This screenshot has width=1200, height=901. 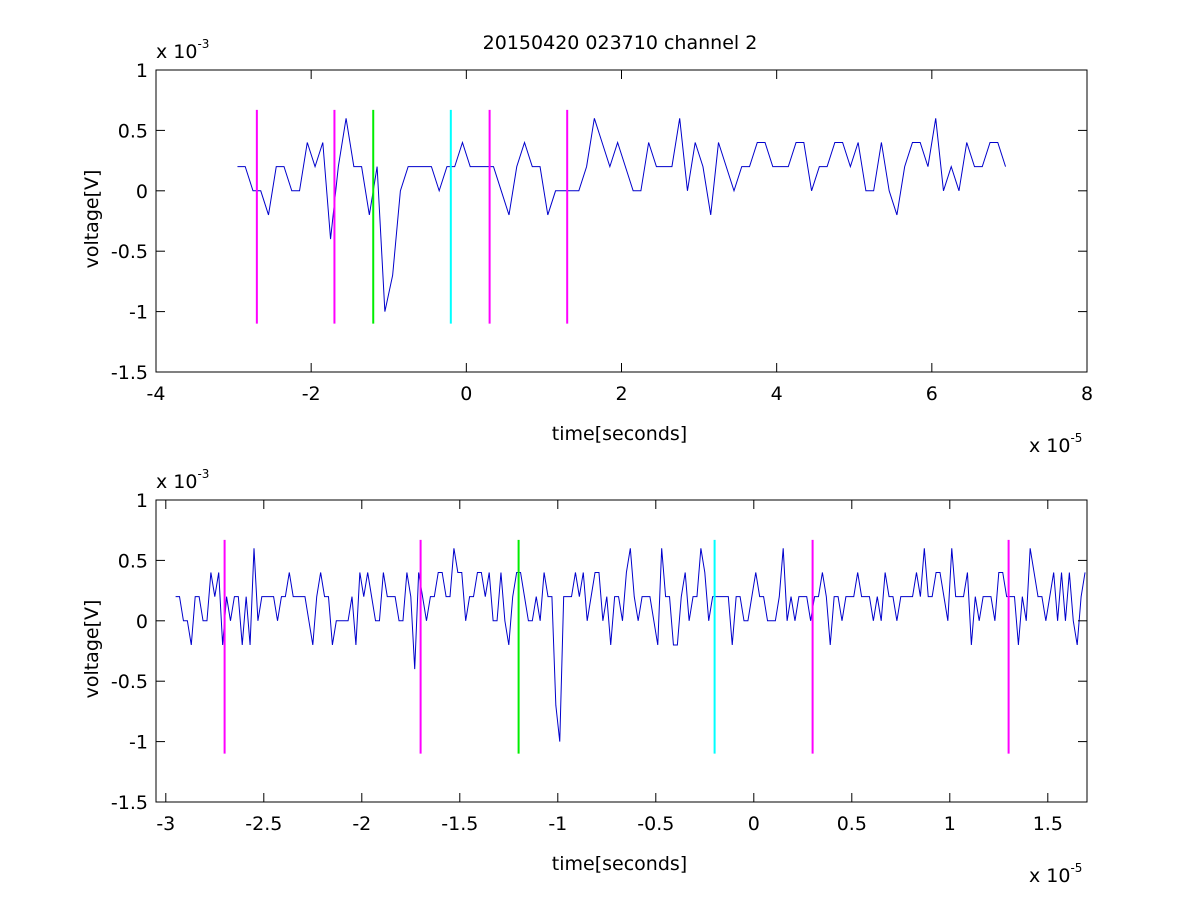 What do you see at coordinates (557, 824) in the screenshot?
I see `x-tick-label: -1` at bounding box center [557, 824].